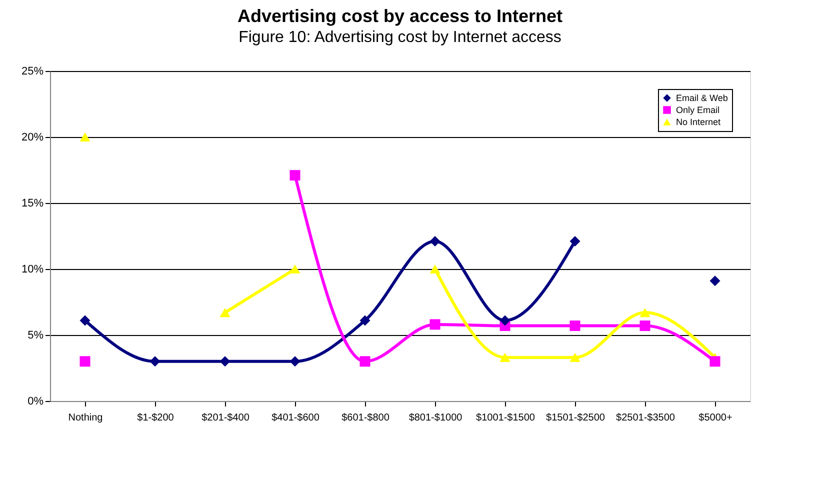  I want to click on chart-title: Advertising cost by access to Internet, so click(400, 16).